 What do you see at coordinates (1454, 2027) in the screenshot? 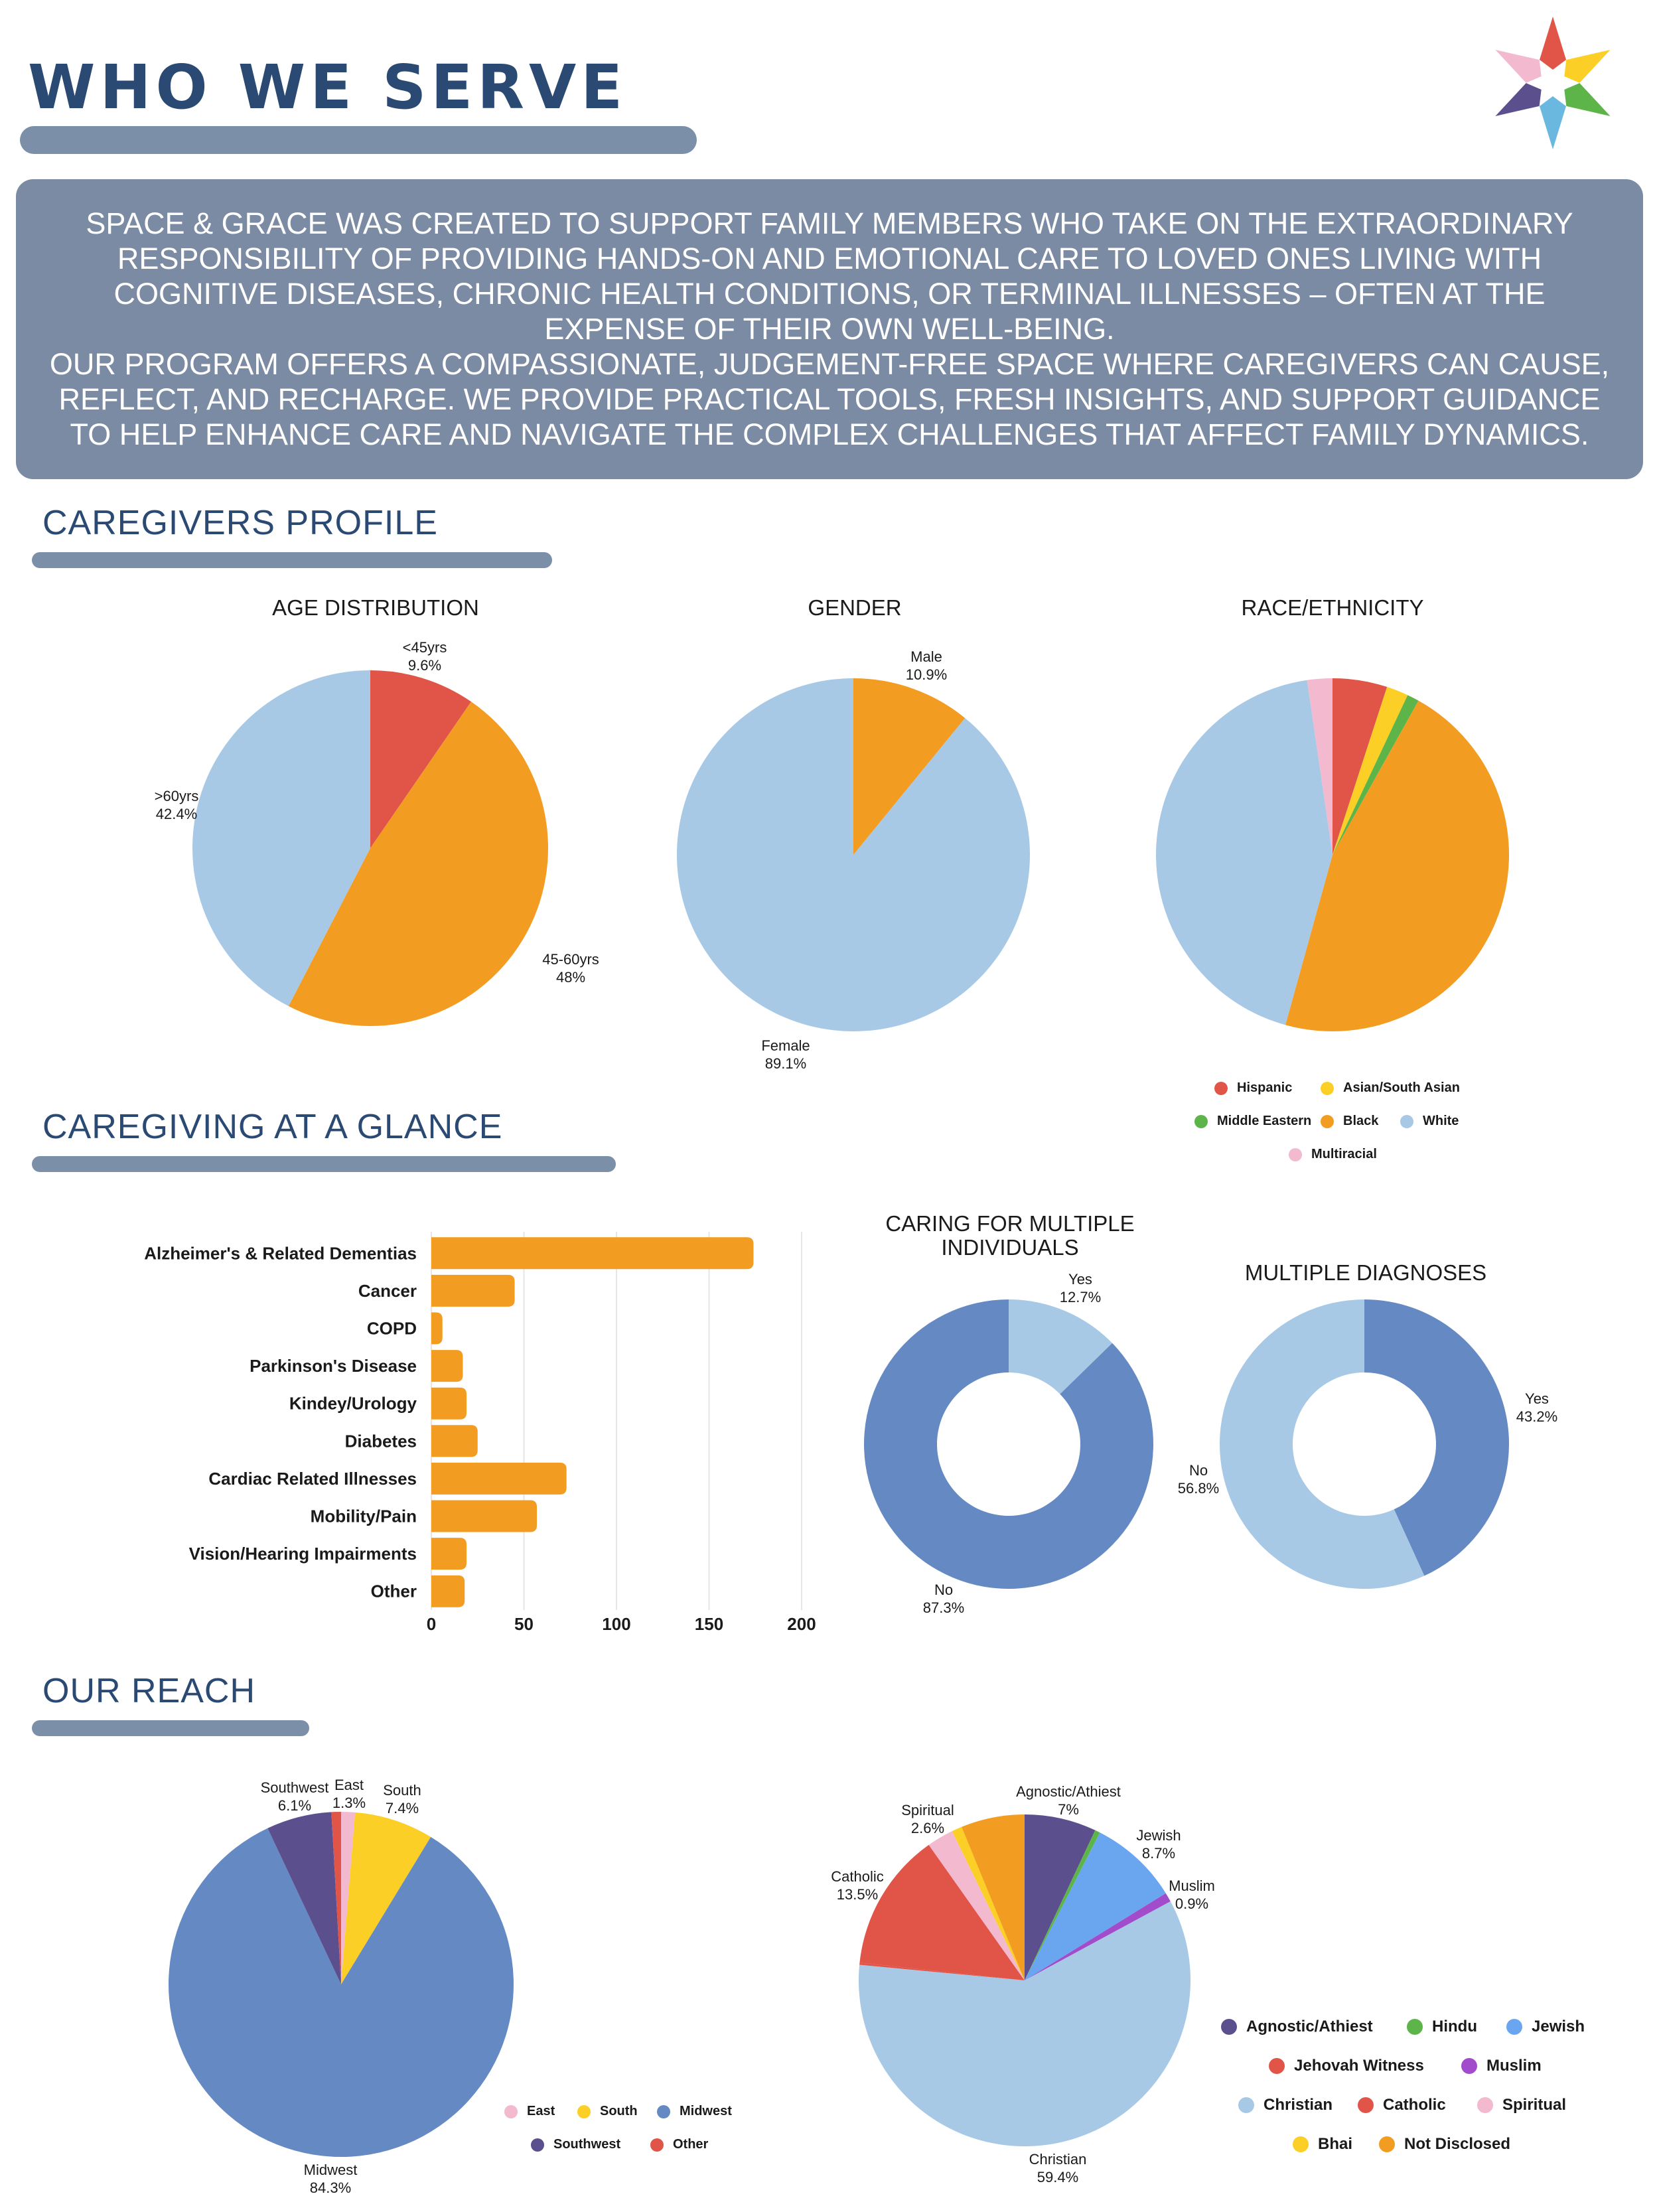
I see `legend-label: Hindu` at bounding box center [1454, 2027].